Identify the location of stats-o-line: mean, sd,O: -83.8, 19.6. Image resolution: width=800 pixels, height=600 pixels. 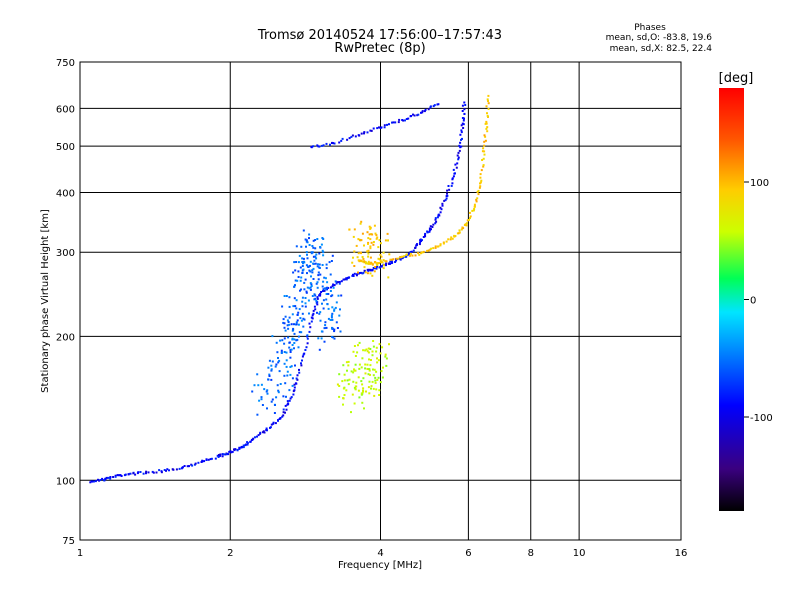
(658, 38).